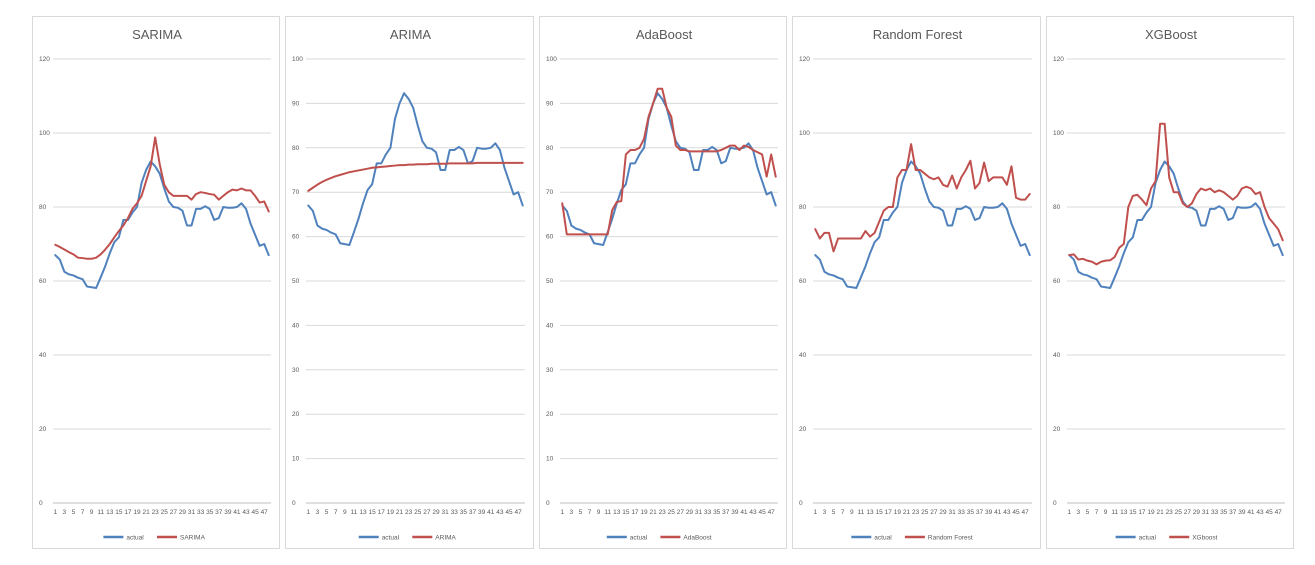 The width and height of the screenshot is (1315, 565). I want to click on x-tick-label: 7, so click(843, 512).